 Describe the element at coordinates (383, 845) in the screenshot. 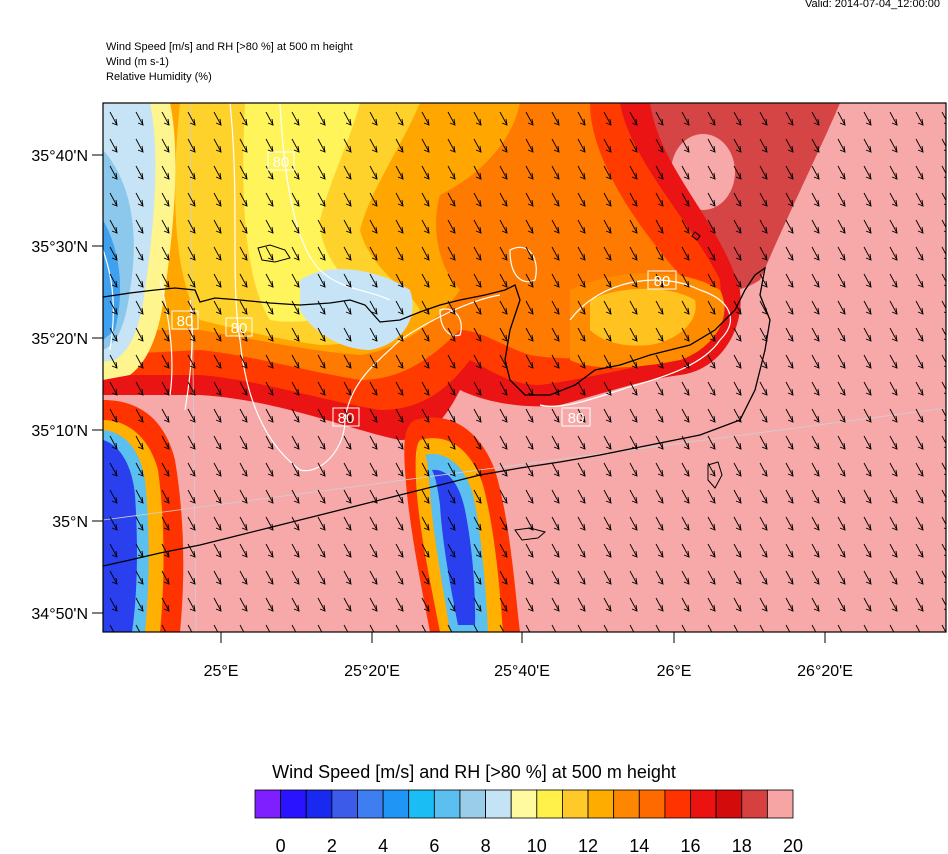

I see `colorbar-tick-label: 4` at that location.